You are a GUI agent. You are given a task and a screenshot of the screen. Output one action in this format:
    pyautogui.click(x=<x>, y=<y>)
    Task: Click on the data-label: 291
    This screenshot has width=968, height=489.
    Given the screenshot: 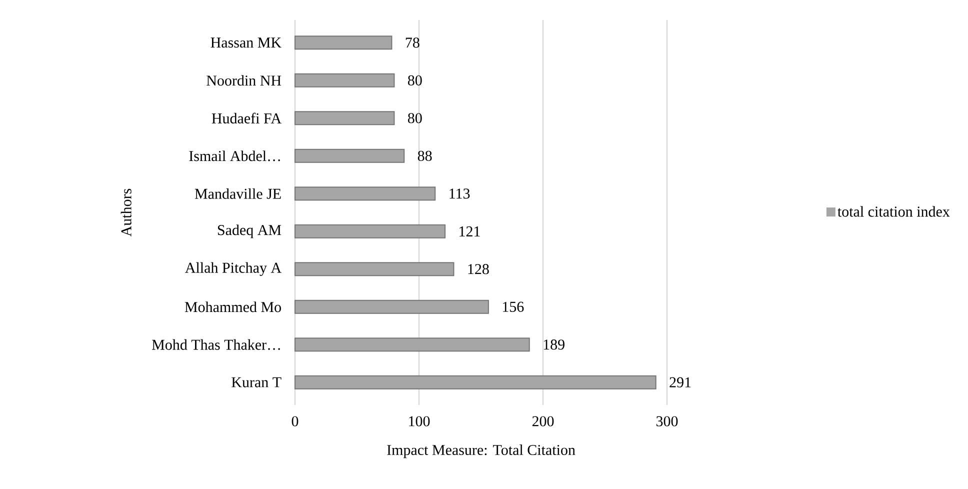 What is the action you would take?
    pyautogui.click(x=680, y=382)
    